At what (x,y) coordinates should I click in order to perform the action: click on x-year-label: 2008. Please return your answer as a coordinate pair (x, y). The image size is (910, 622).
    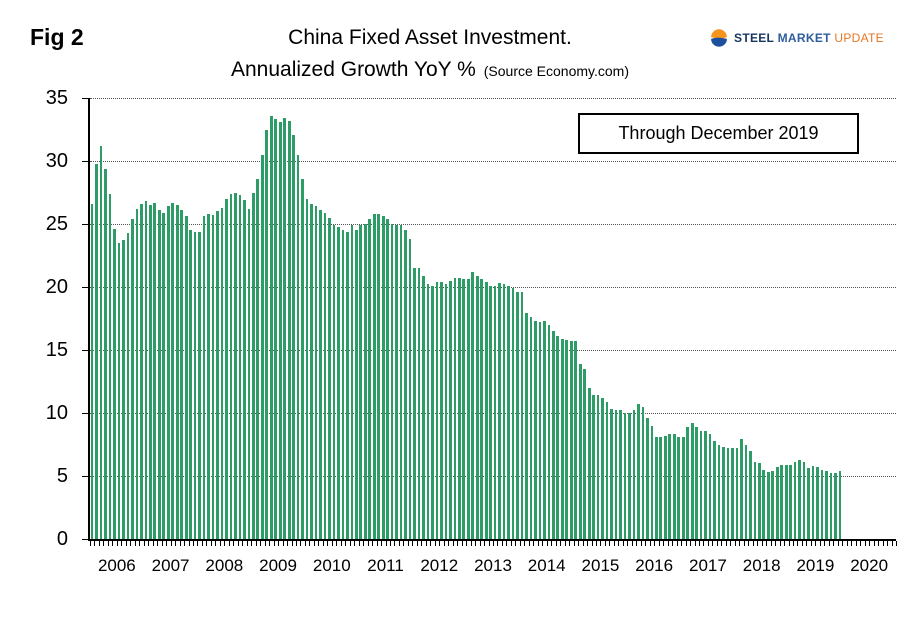
    Looking at the image, I should click on (224, 565).